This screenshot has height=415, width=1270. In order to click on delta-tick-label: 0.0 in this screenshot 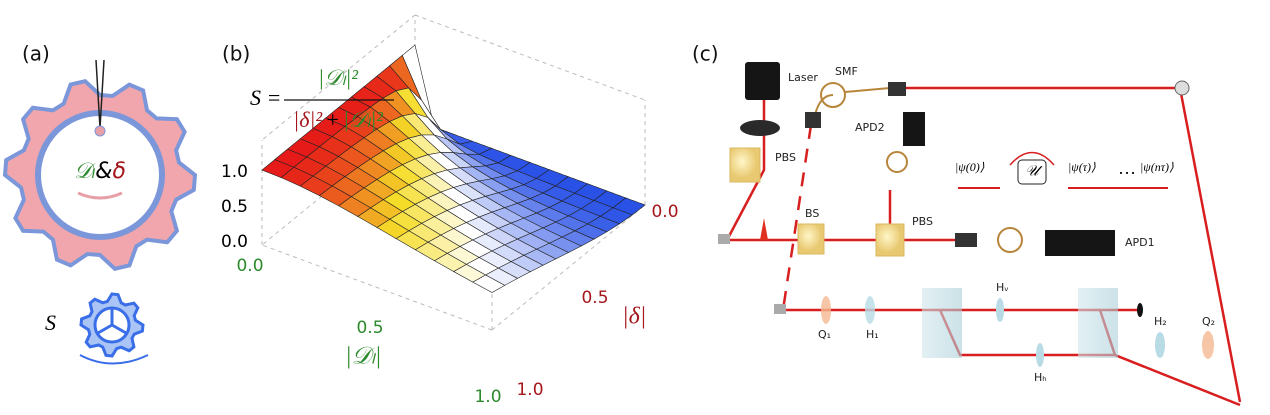, I will do `click(664, 212)`.